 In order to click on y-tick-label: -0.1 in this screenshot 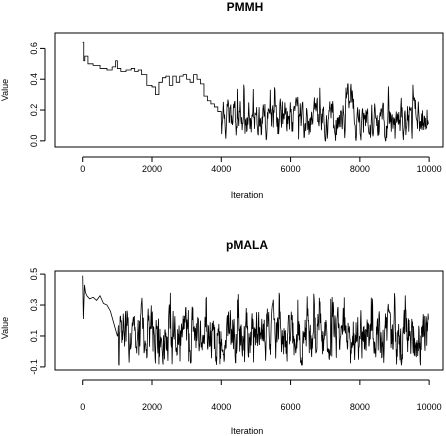, I will do `click(34, 367)`.